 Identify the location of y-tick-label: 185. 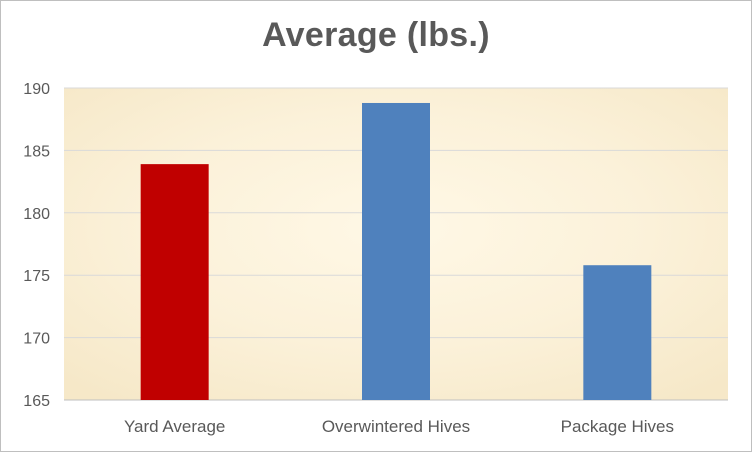
(36, 151).